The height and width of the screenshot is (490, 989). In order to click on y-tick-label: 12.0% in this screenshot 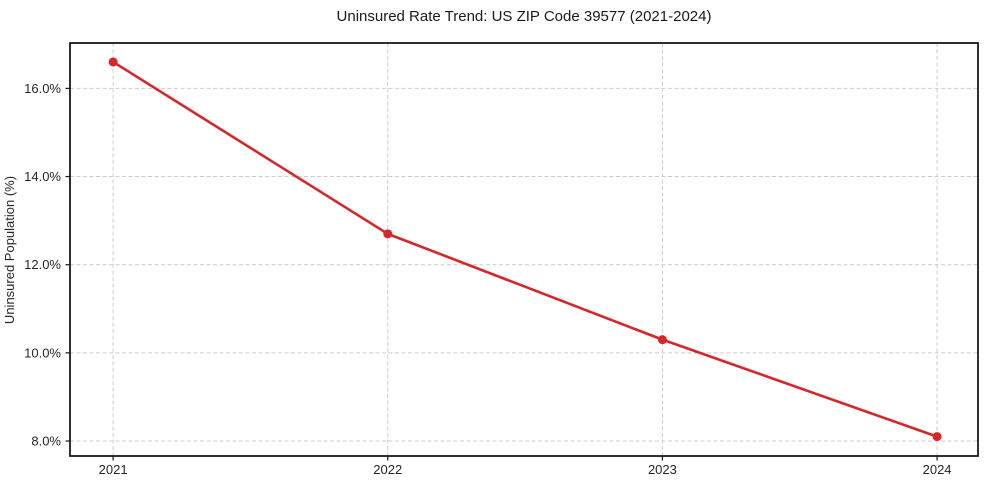, I will do `click(42, 264)`.